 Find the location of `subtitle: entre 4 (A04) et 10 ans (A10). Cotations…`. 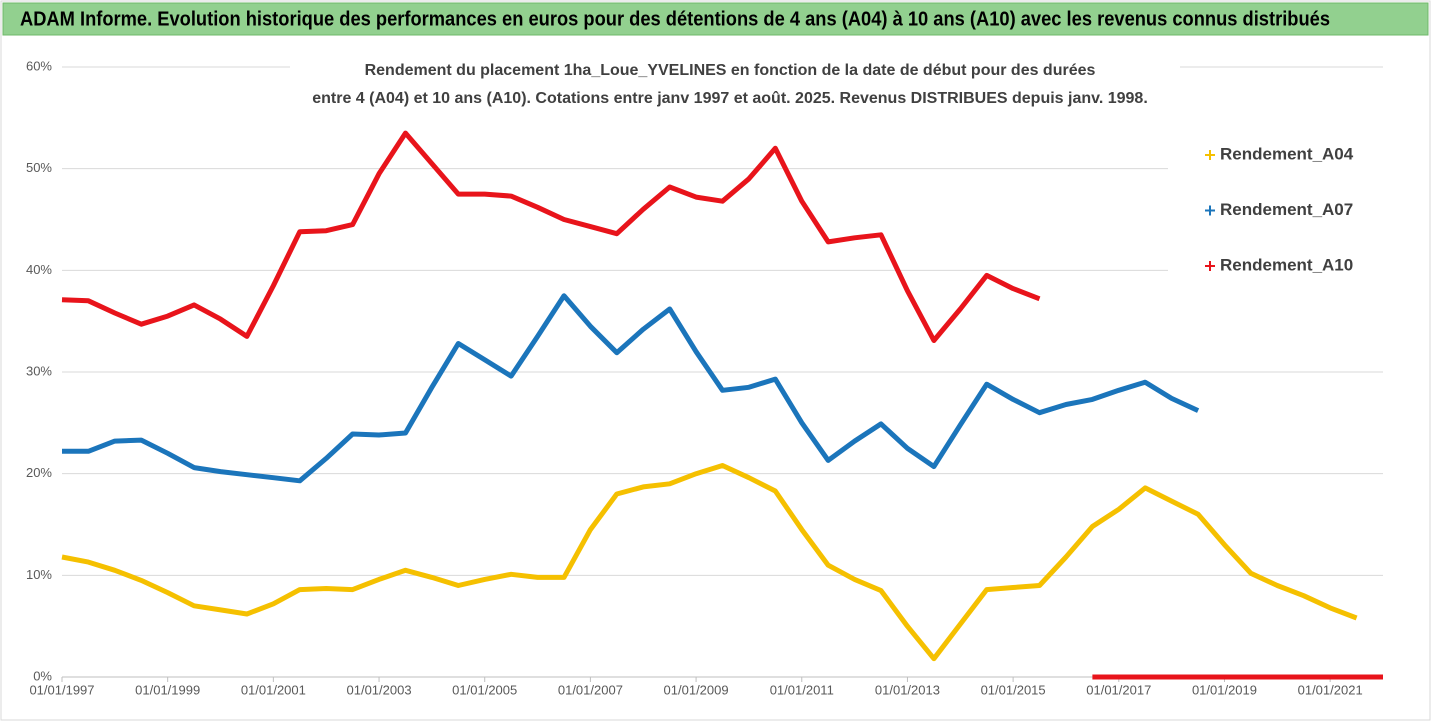

subtitle: entre 4 (A04) et 10 ans (A10). Cotations… is located at coordinates (730, 98).